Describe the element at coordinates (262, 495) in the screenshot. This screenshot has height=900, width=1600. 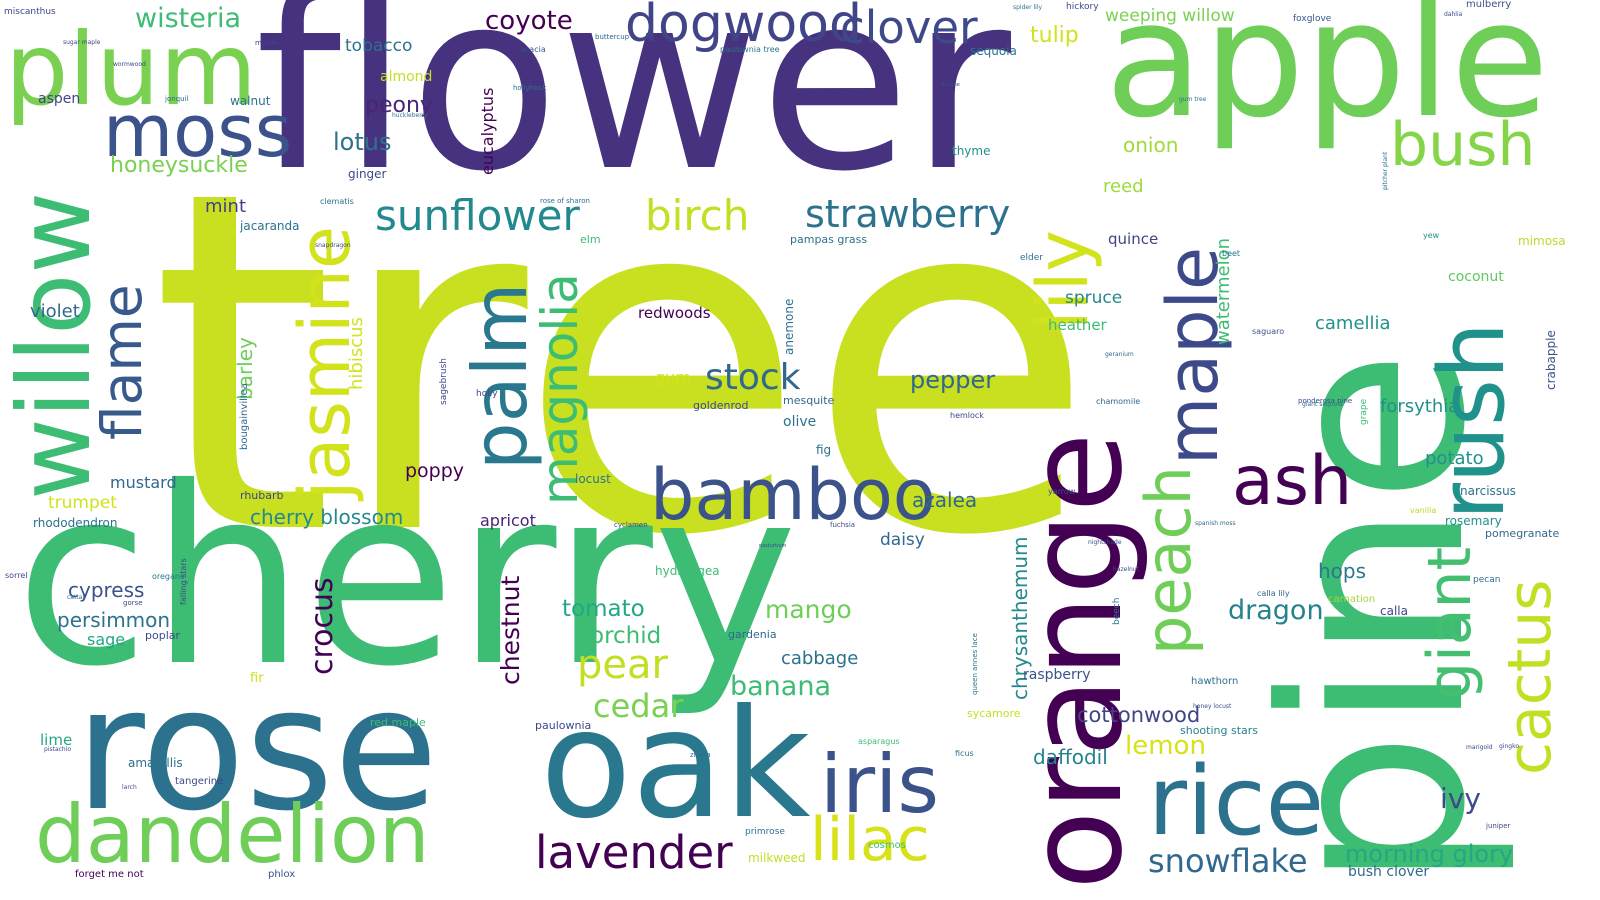
I see `word-rhubarb: rhubarb` at that location.